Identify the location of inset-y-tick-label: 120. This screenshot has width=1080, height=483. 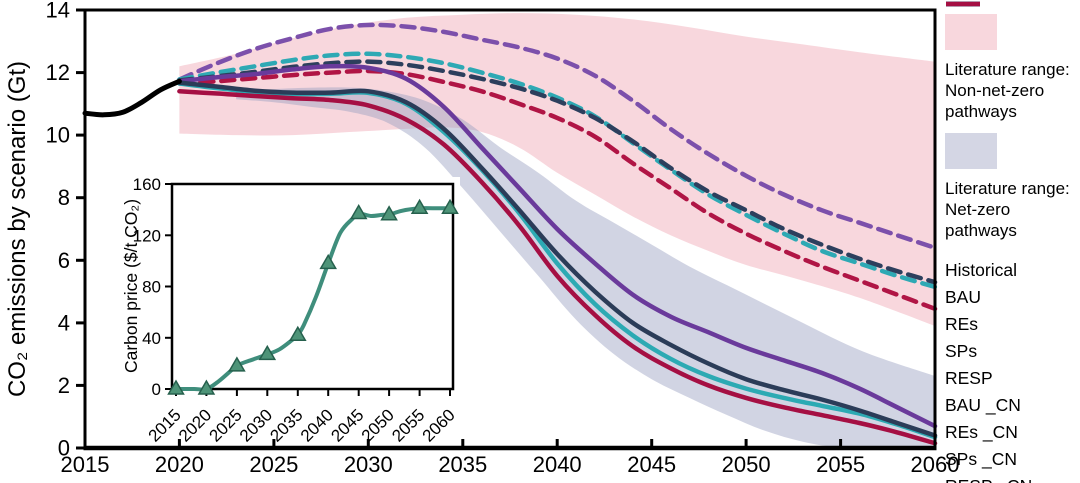
(147, 235).